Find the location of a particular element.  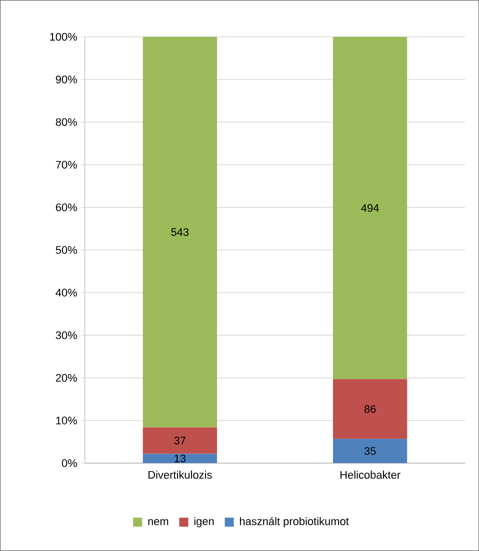

legend-label: nem is located at coordinates (158, 522).